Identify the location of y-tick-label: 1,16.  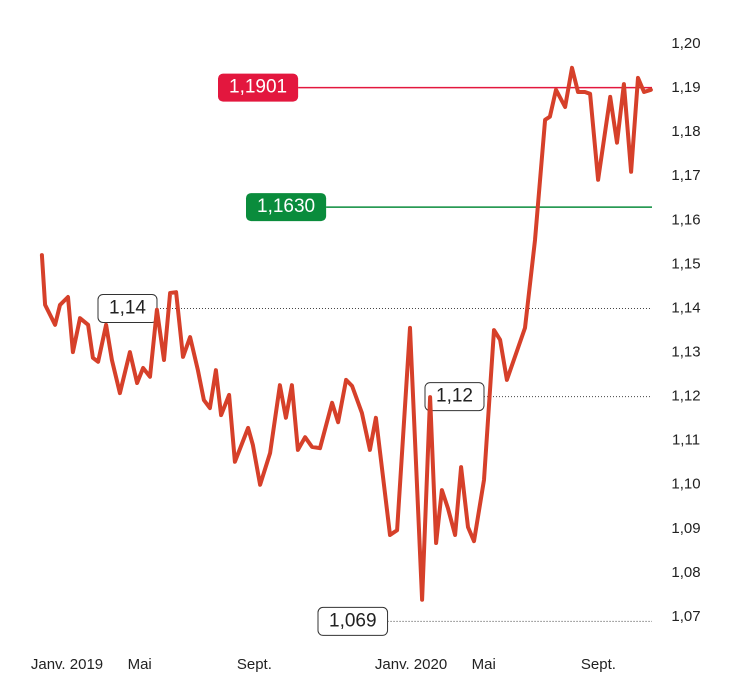
(685, 219).